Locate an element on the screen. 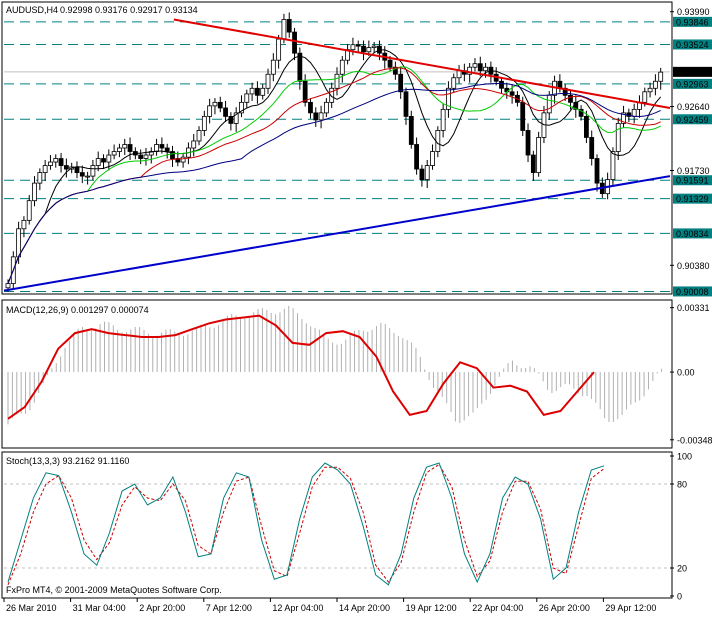  macd-tick-label: 0.00331 is located at coordinates (693, 308).